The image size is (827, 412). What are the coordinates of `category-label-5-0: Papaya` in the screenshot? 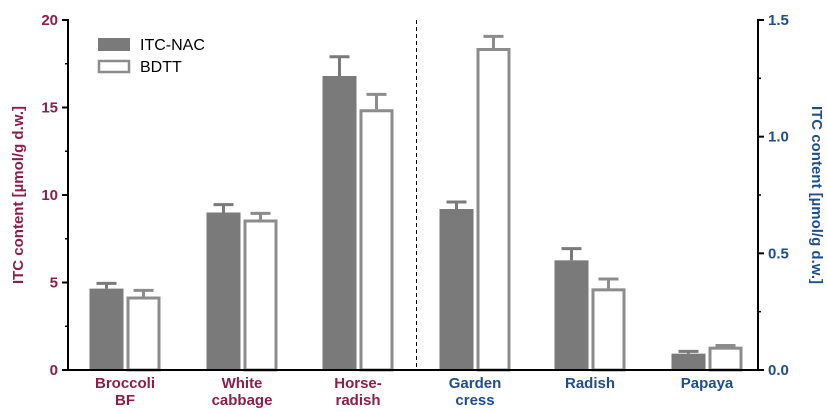 It's located at (707, 383).